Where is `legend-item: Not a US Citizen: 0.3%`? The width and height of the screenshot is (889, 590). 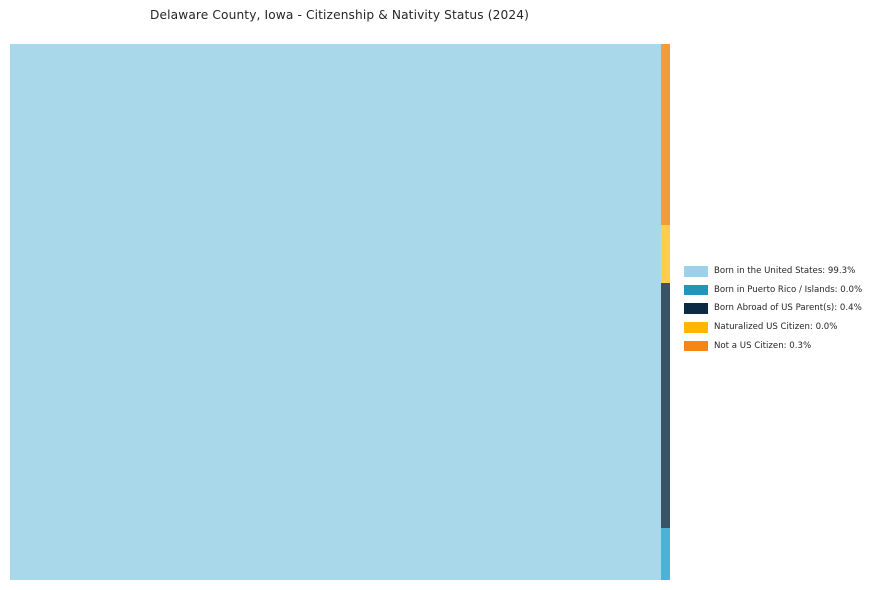 legend-item: Not a US Citizen: 0.3% is located at coordinates (784, 346).